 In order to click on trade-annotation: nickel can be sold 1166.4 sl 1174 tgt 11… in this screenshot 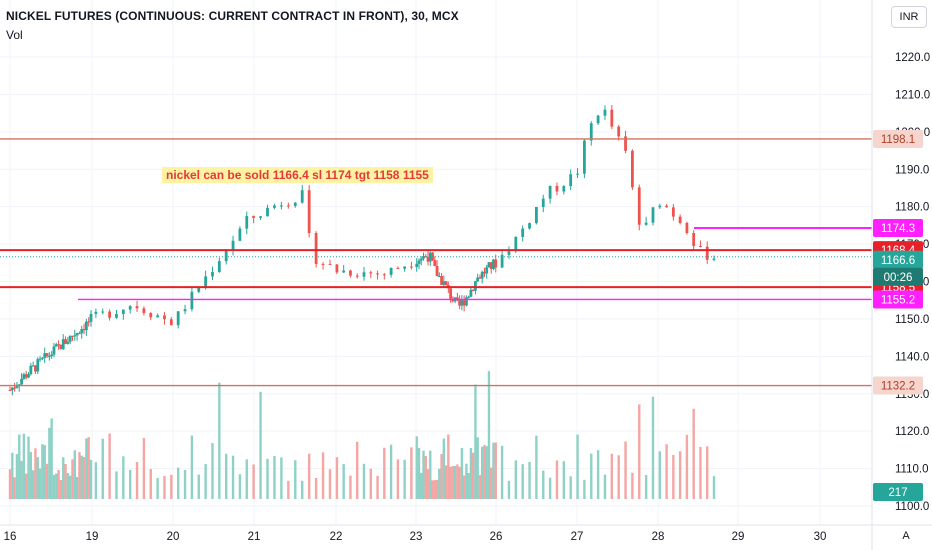, I will do `click(297, 175)`.